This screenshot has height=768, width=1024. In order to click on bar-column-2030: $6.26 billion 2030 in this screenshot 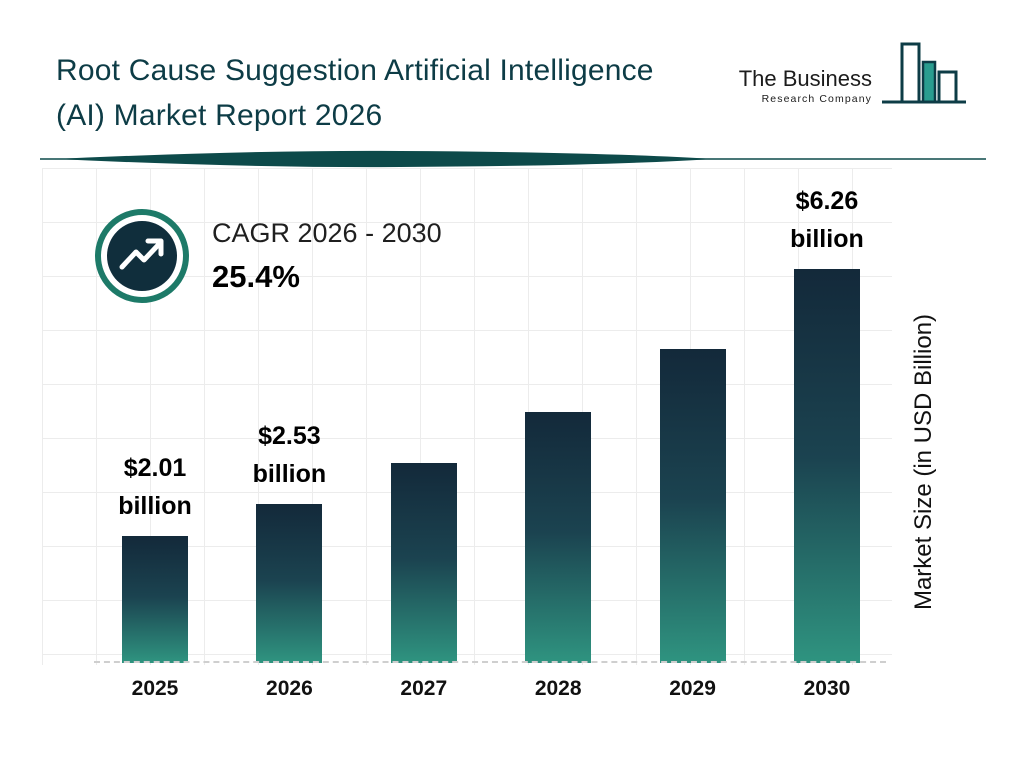, I will do `click(827, 439)`.